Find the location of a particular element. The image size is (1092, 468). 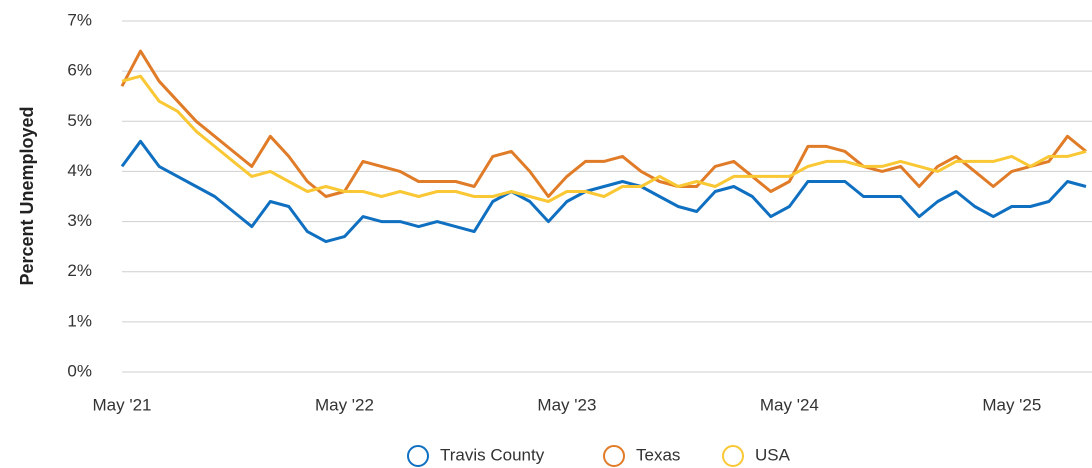

x-tick-label: May '21 is located at coordinates (122, 404).